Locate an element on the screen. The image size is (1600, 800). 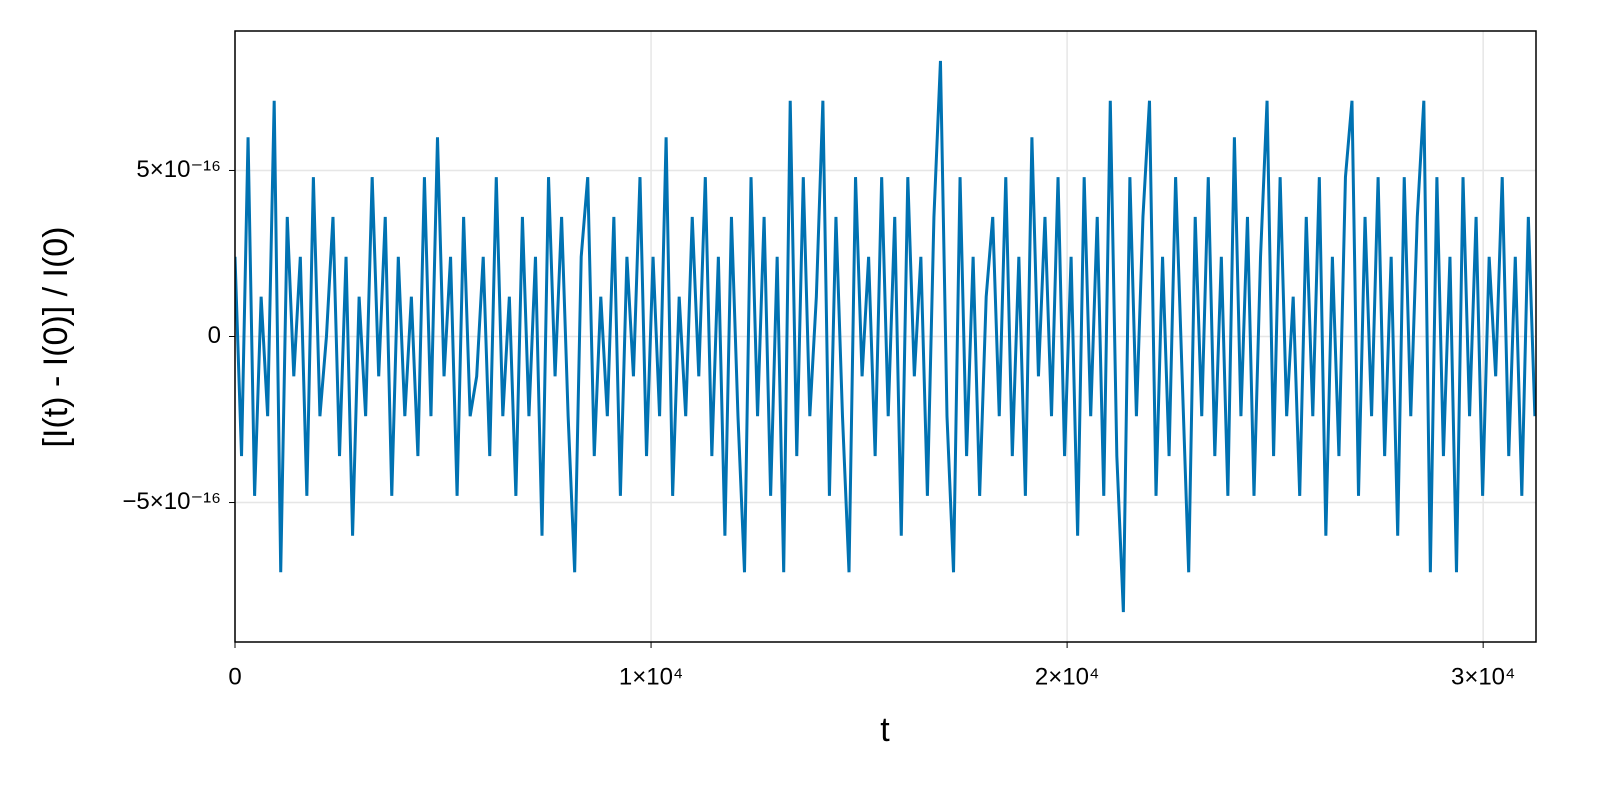
y-axis-label: [I(t) - I(0)] / I(0) is located at coordinates (56, 337).